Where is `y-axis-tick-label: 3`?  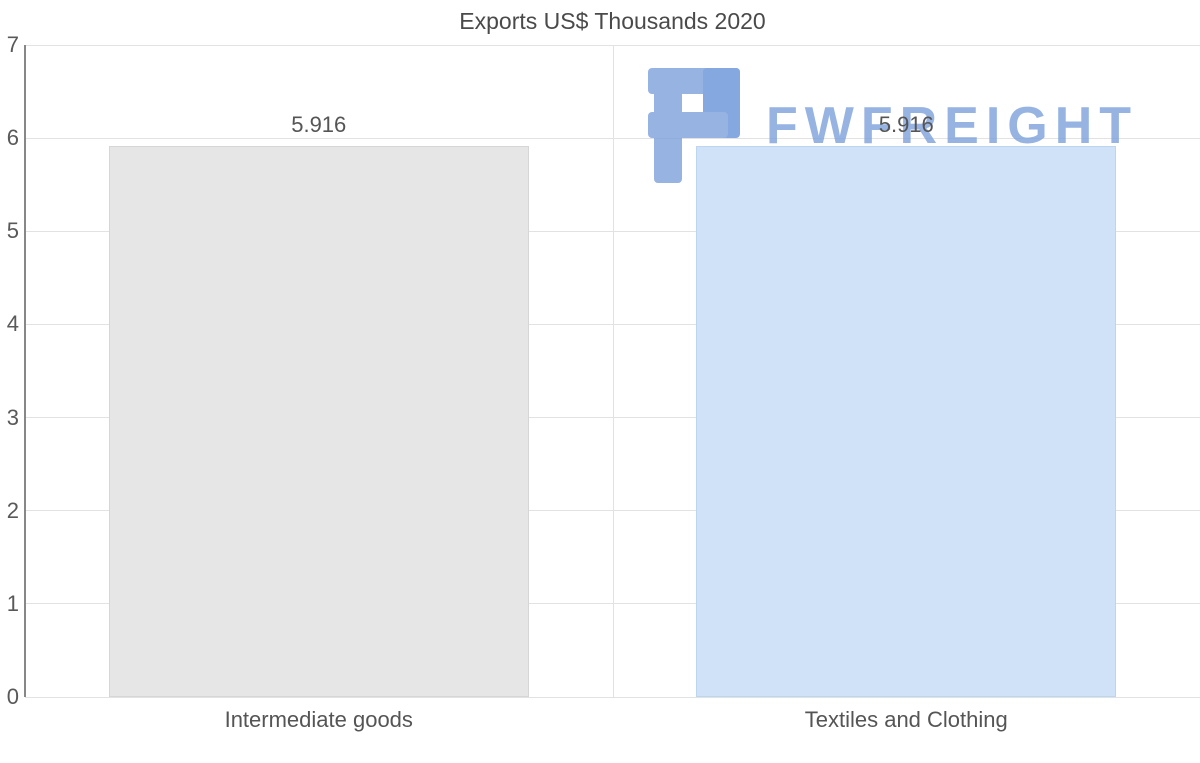
y-axis-tick-label: 3 is located at coordinates (12, 417).